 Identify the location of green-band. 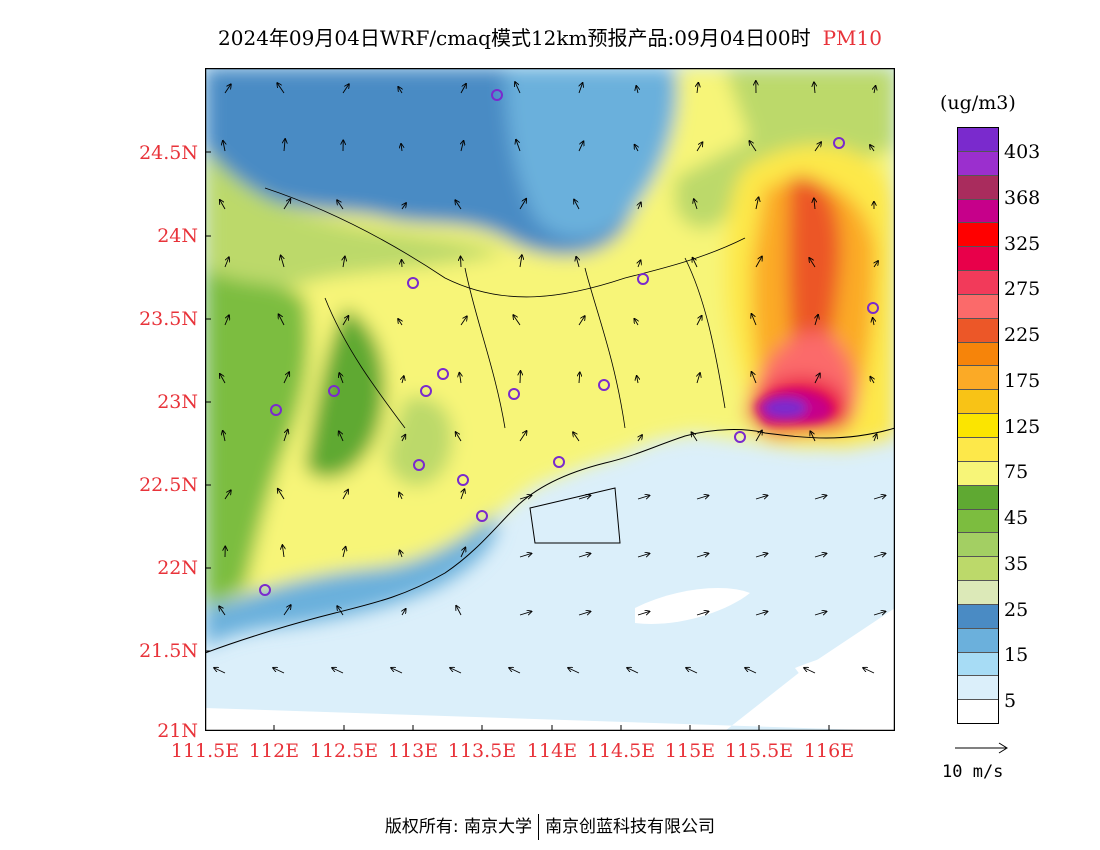
(355, 228).